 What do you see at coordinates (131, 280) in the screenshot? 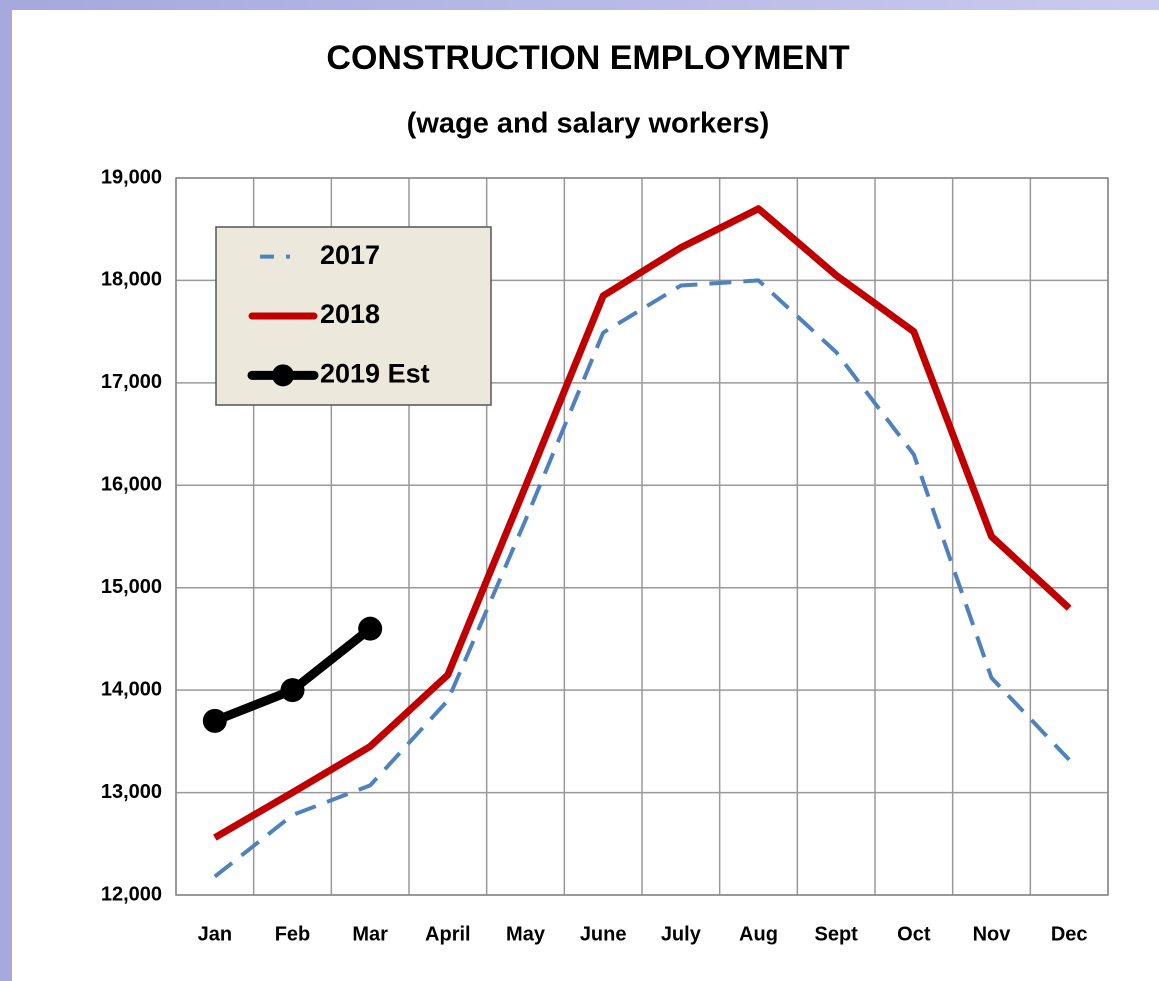
I see `y-tick-label: 18,000` at bounding box center [131, 280].